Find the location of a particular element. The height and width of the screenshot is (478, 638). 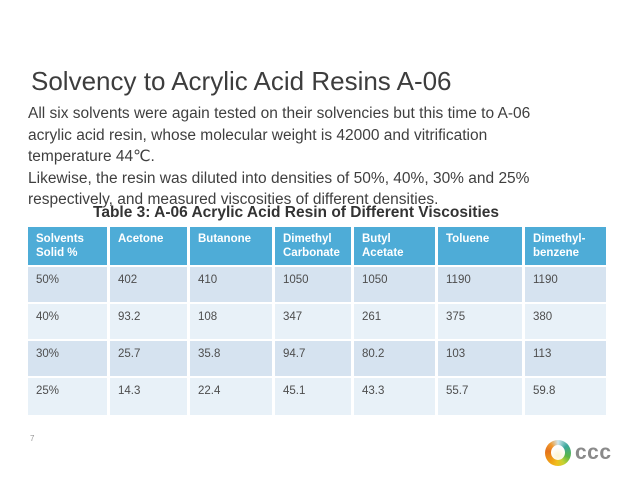

column-header: Solvents Solid % is located at coordinates (69, 247).